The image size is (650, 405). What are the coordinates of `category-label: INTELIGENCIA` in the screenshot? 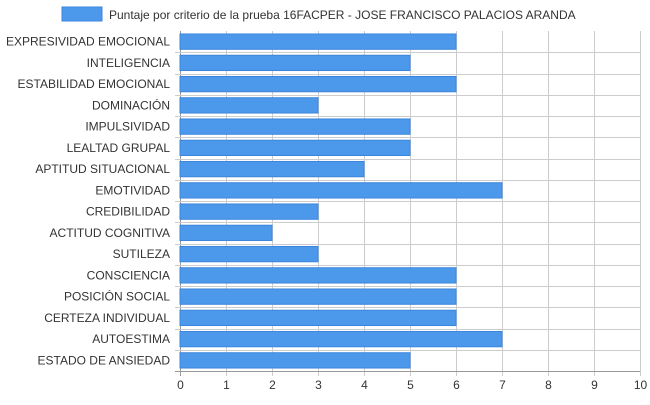 It's located at (128, 63).